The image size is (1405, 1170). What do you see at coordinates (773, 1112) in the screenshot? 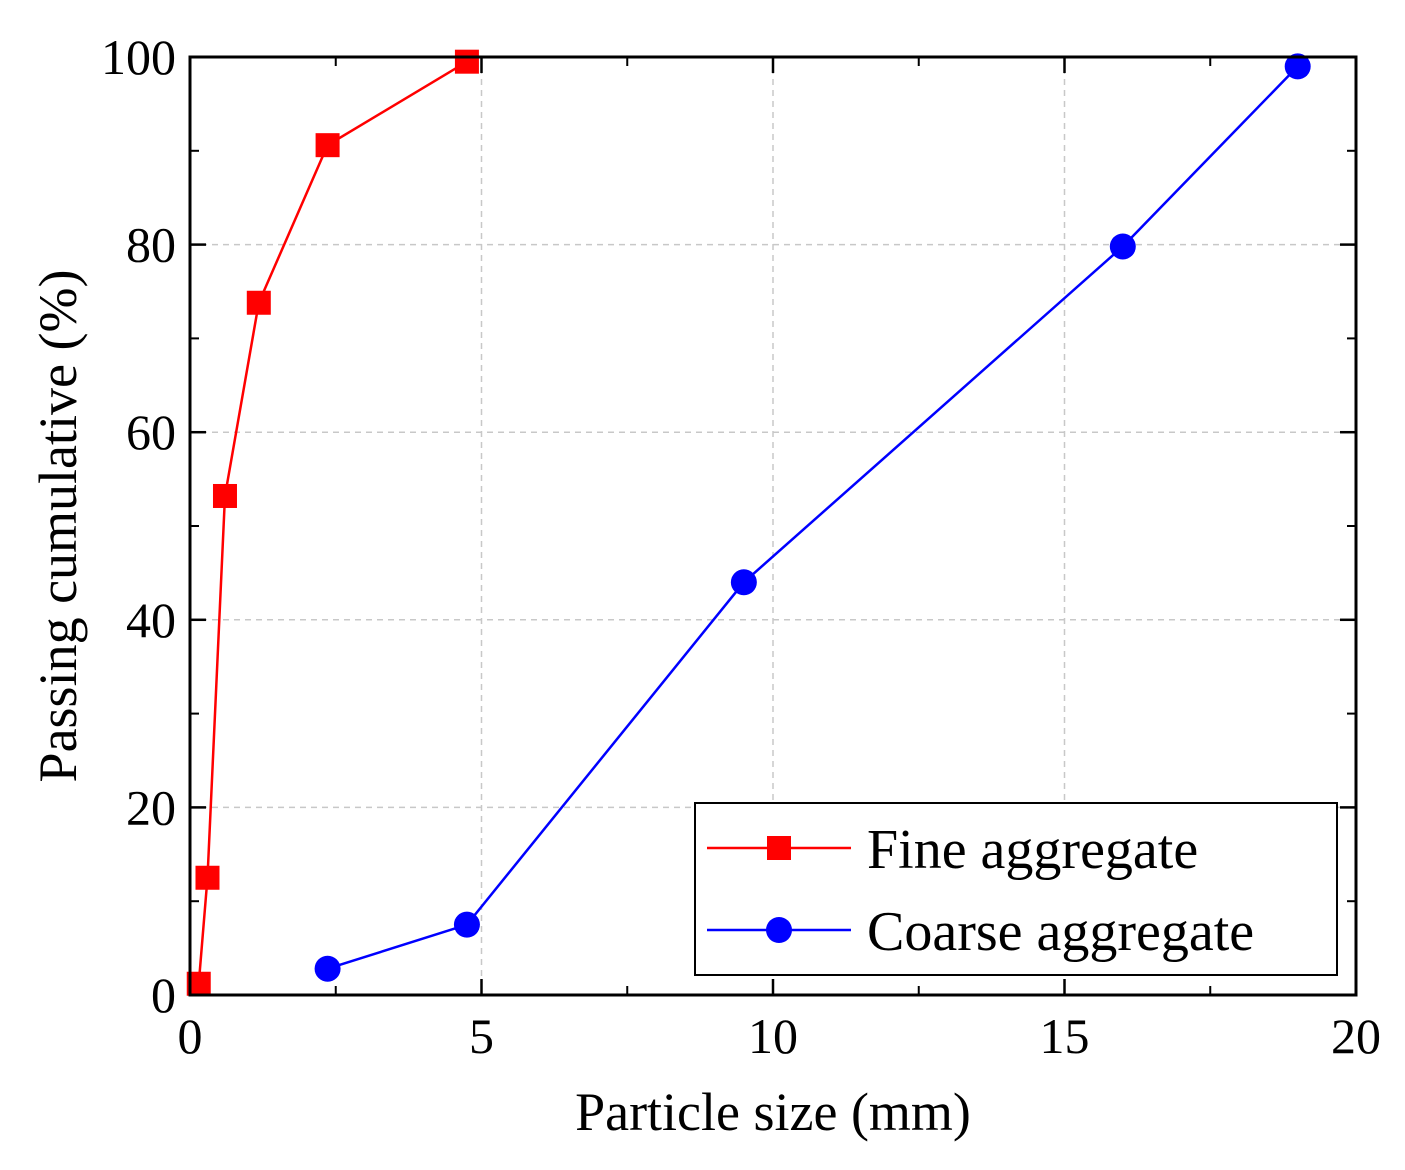
I see `x-axis-title: Particle size (mm)` at bounding box center [773, 1112].